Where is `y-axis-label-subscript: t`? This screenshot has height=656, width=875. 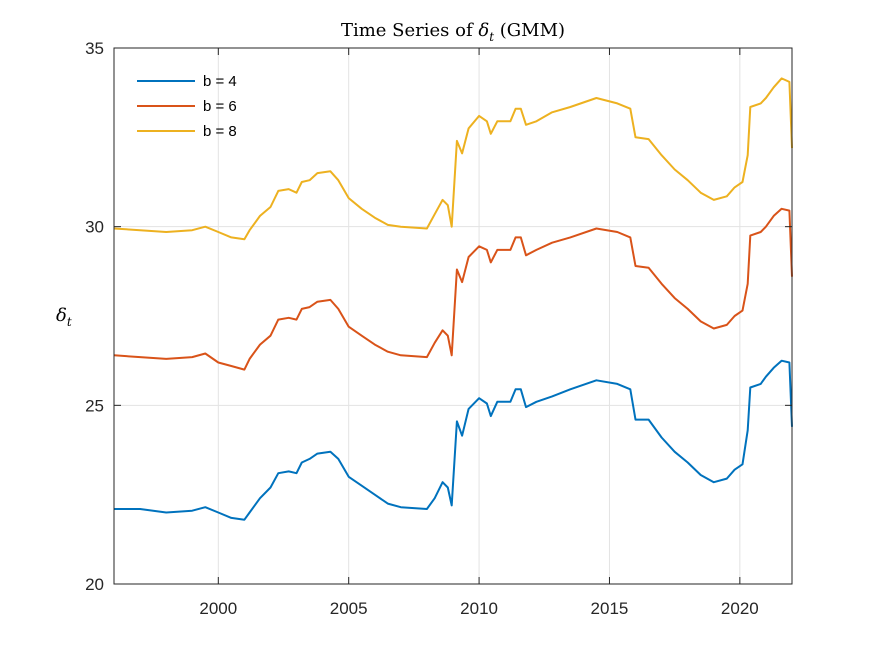 y-axis-label-subscript: t is located at coordinates (69, 322).